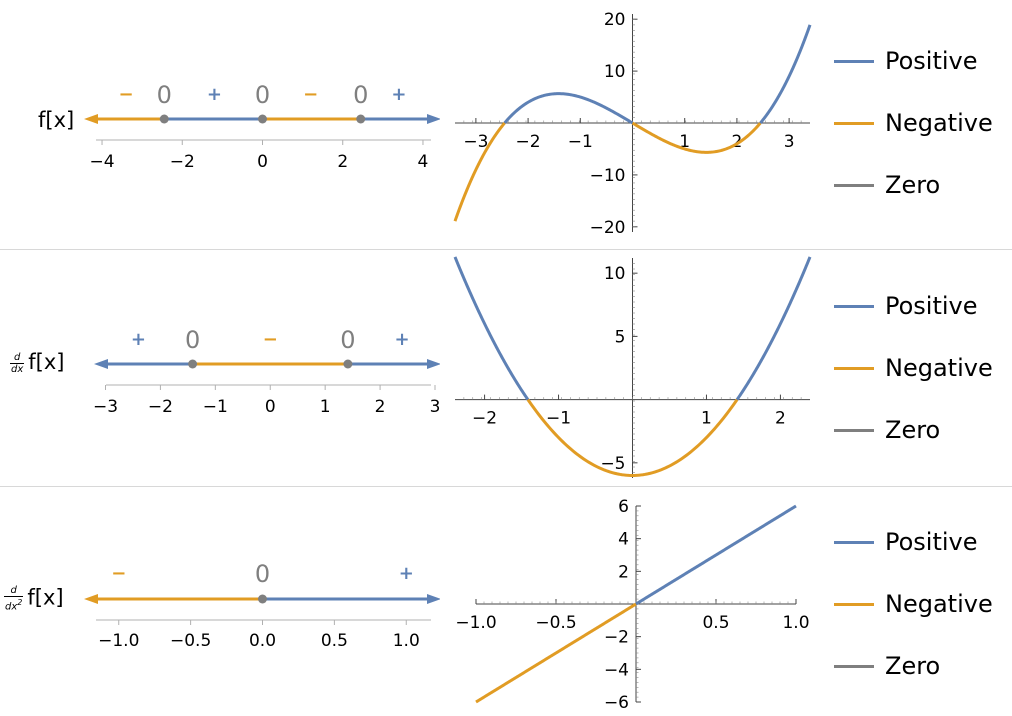 The width and height of the screenshot is (1012, 716). I want to click on axis-tick-label: −0.5, so click(190, 641).